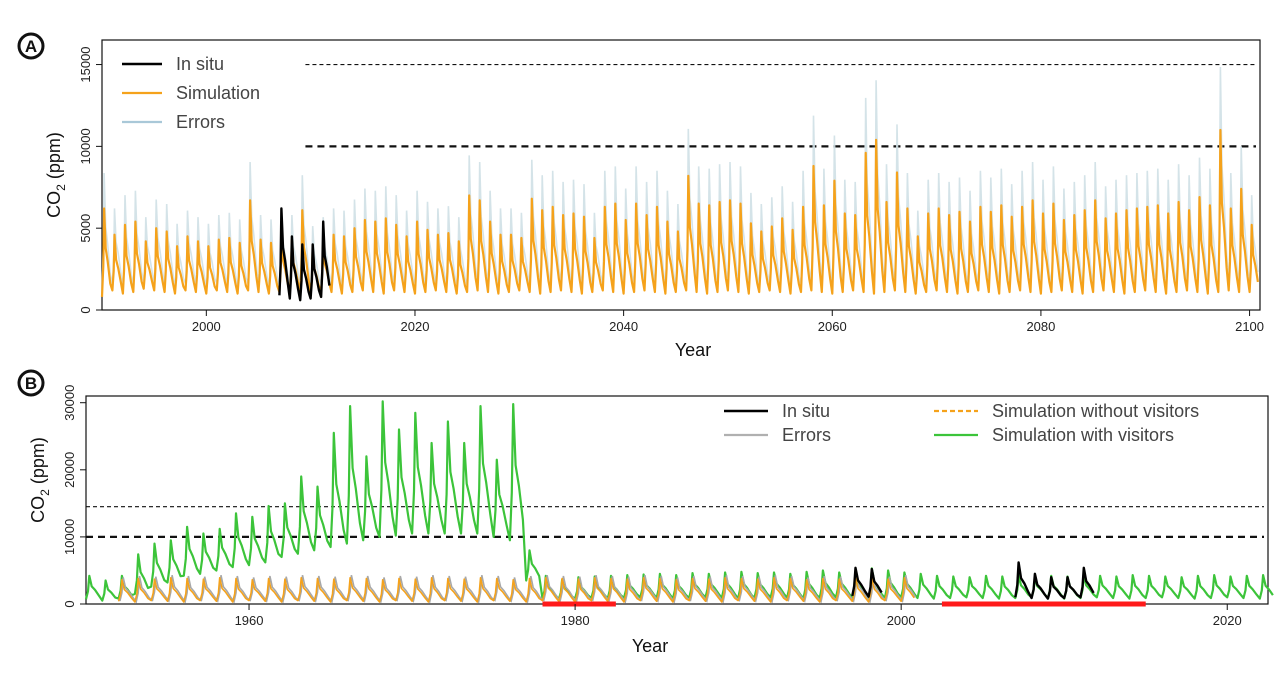 The width and height of the screenshot is (1284, 680). I want to click on panel-b-ylabel-subscript: 2, so click(45, 492).